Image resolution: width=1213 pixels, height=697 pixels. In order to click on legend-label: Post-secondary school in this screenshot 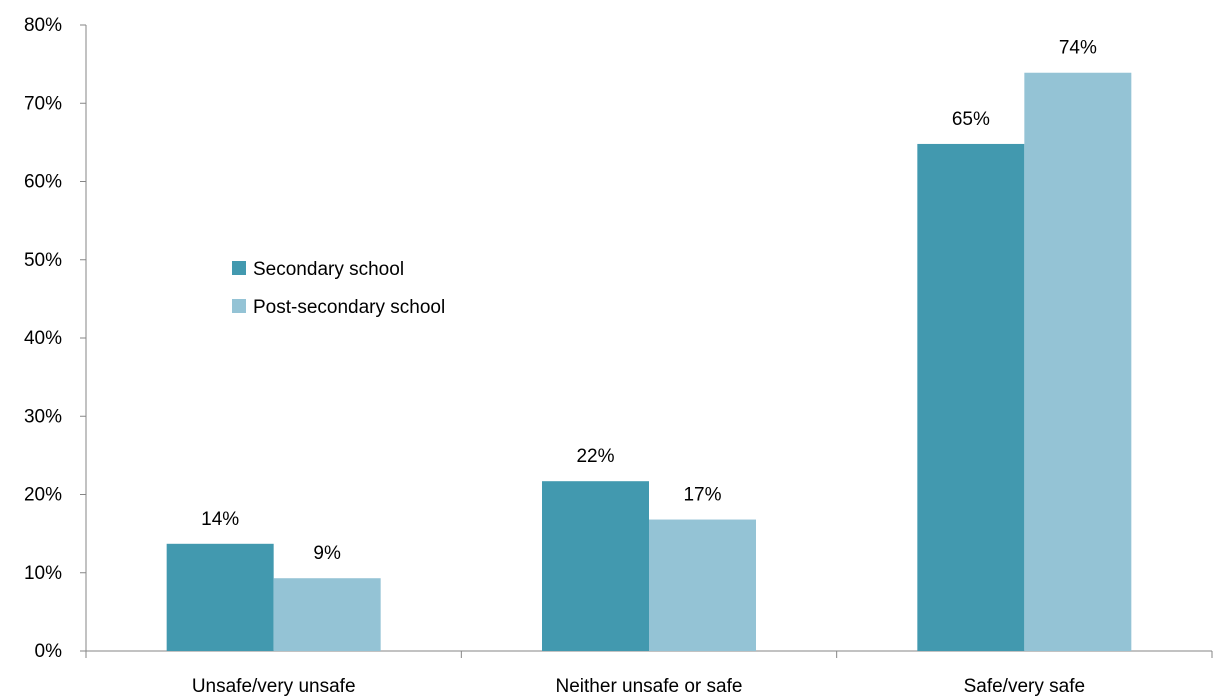, I will do `click(349, 307)`.